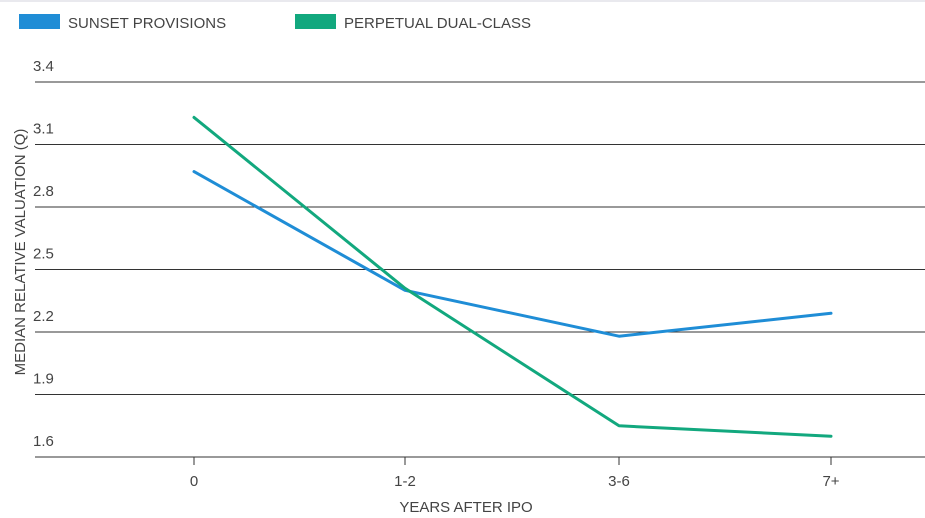 This screenshot has height=518, width=925. Describe the element at coordinates (147, 23) in the screenshot. I see `legend-label: SUNSET PROVISIONS` at that location.